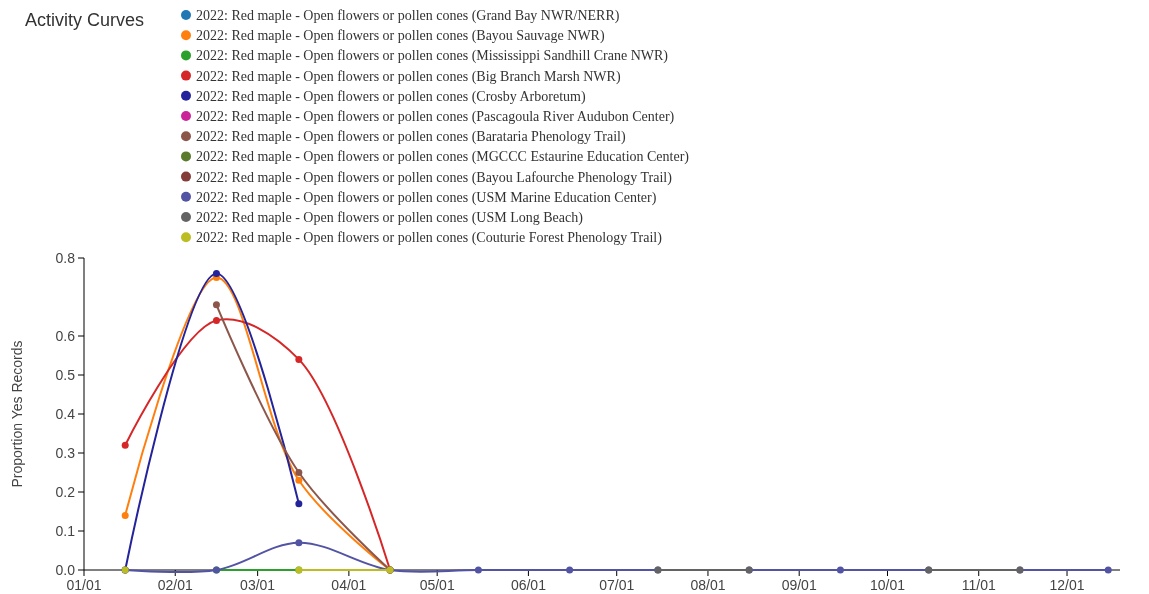 This screenshot has height=594, width=1149. I want to click on x-tick-label: 10/01, so click(887, 585).